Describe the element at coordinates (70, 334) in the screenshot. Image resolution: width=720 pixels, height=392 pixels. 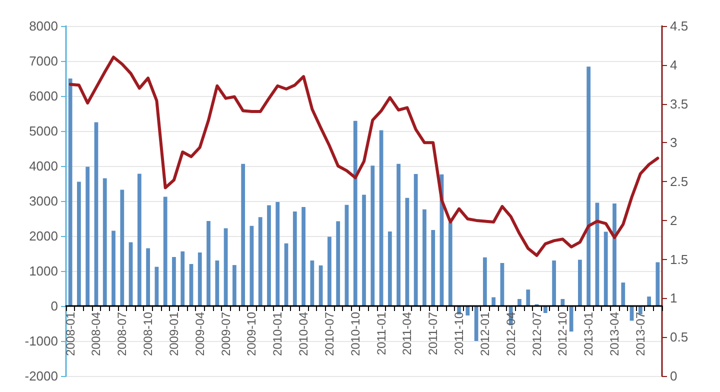
I see `x-tick-label: 2008-01` at that location.